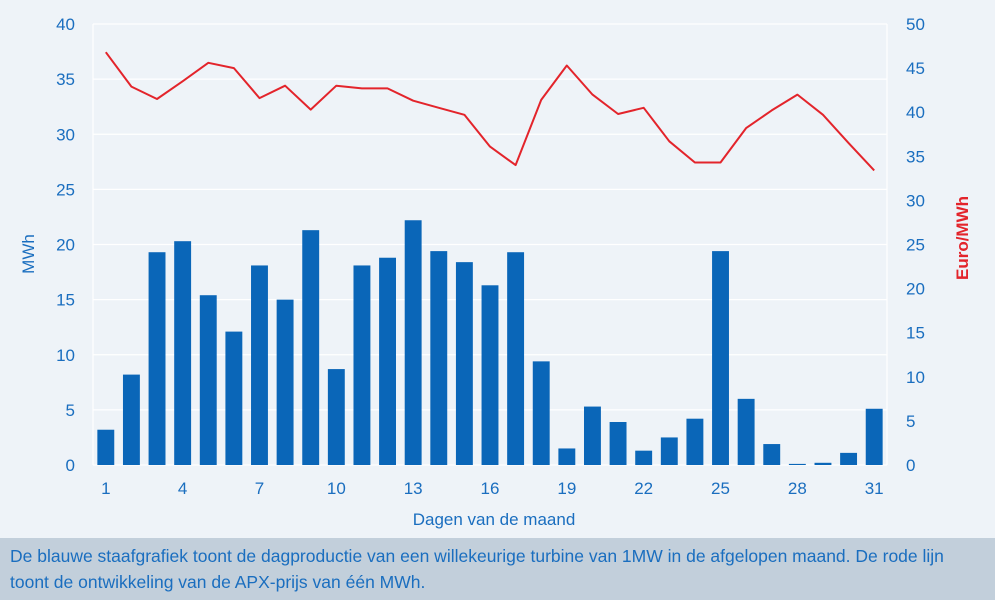  What do you see at coordinates (65, 355) in the screenshot?
I see `y-tick-label: 10` at bounding box center [65, 355].